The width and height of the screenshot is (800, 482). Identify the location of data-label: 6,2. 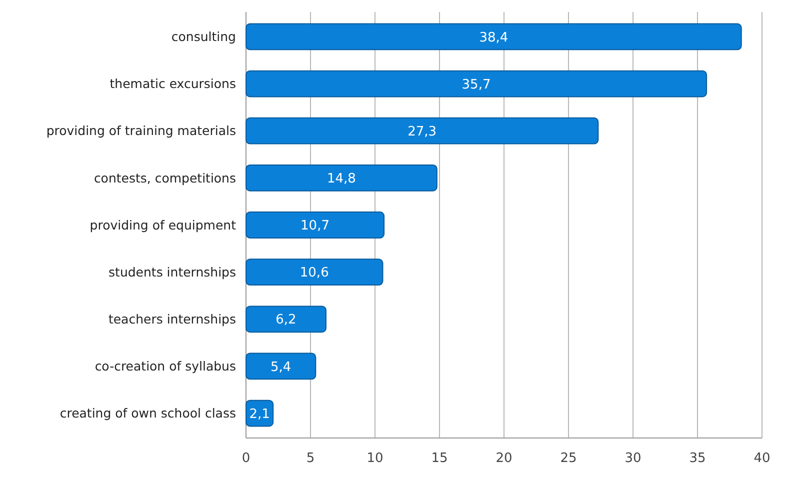
(286, 320).